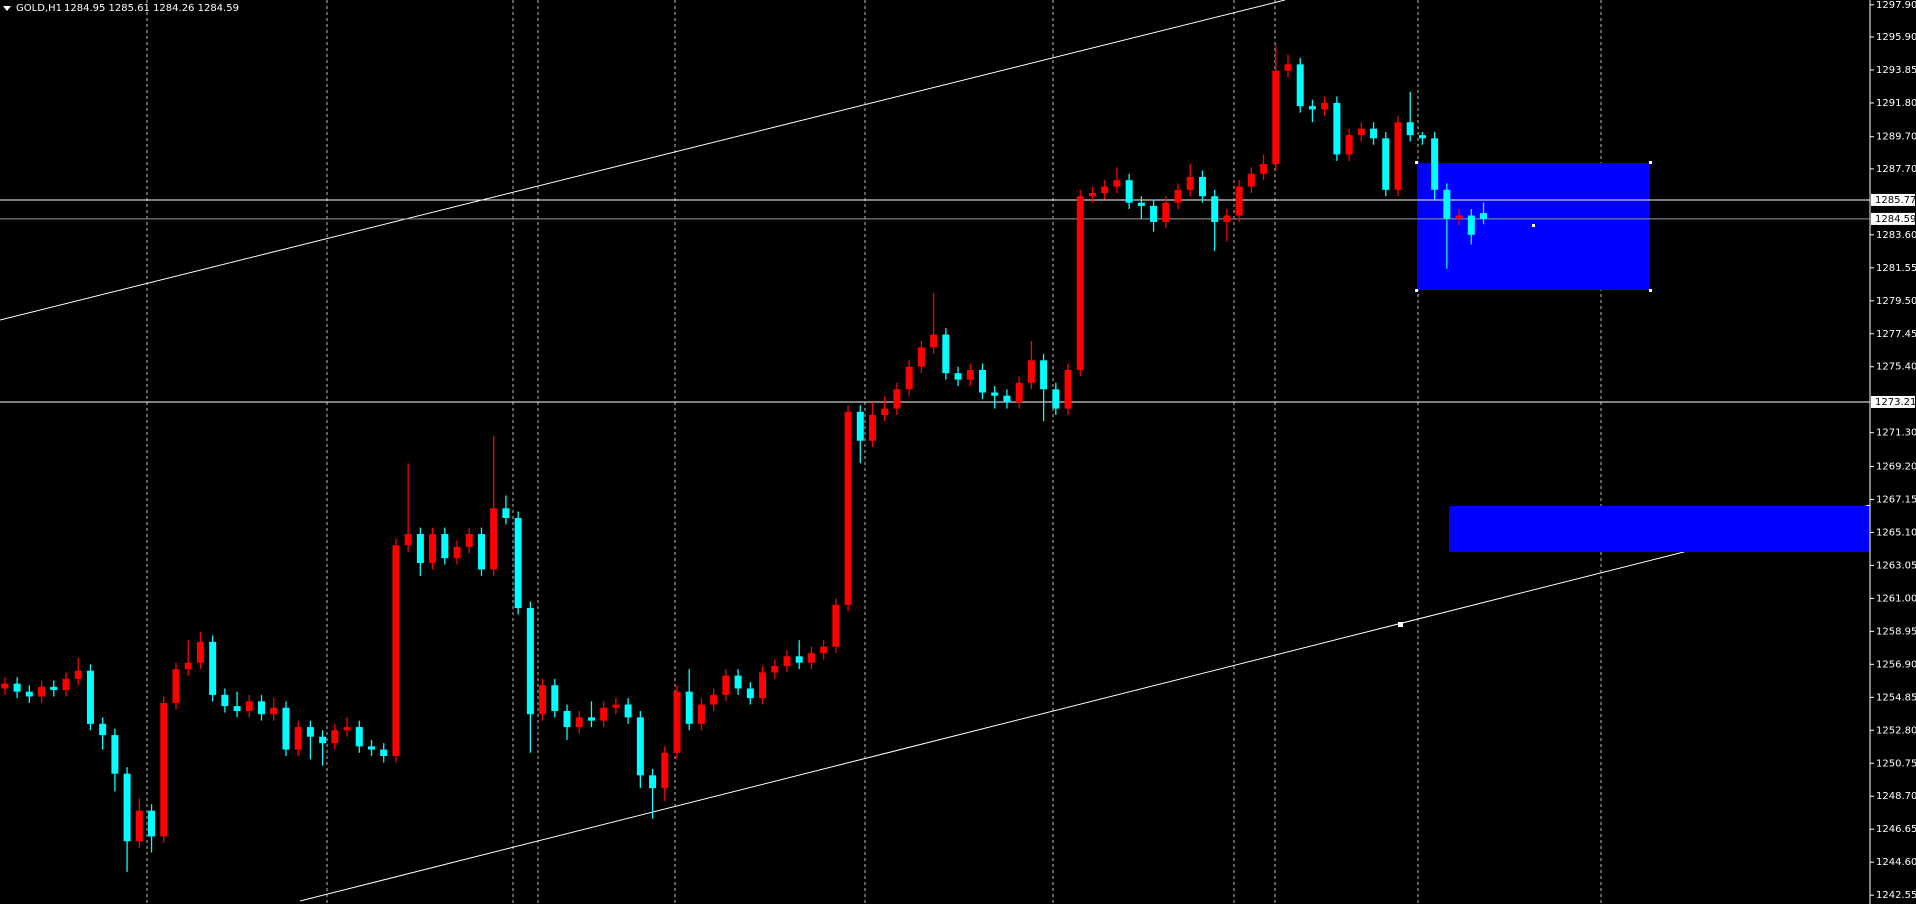  What do you see at coordinates (1896, 103) in the screenshot?
I see `y-tick-label: 1291.80` at bounding box center [1896, 103].